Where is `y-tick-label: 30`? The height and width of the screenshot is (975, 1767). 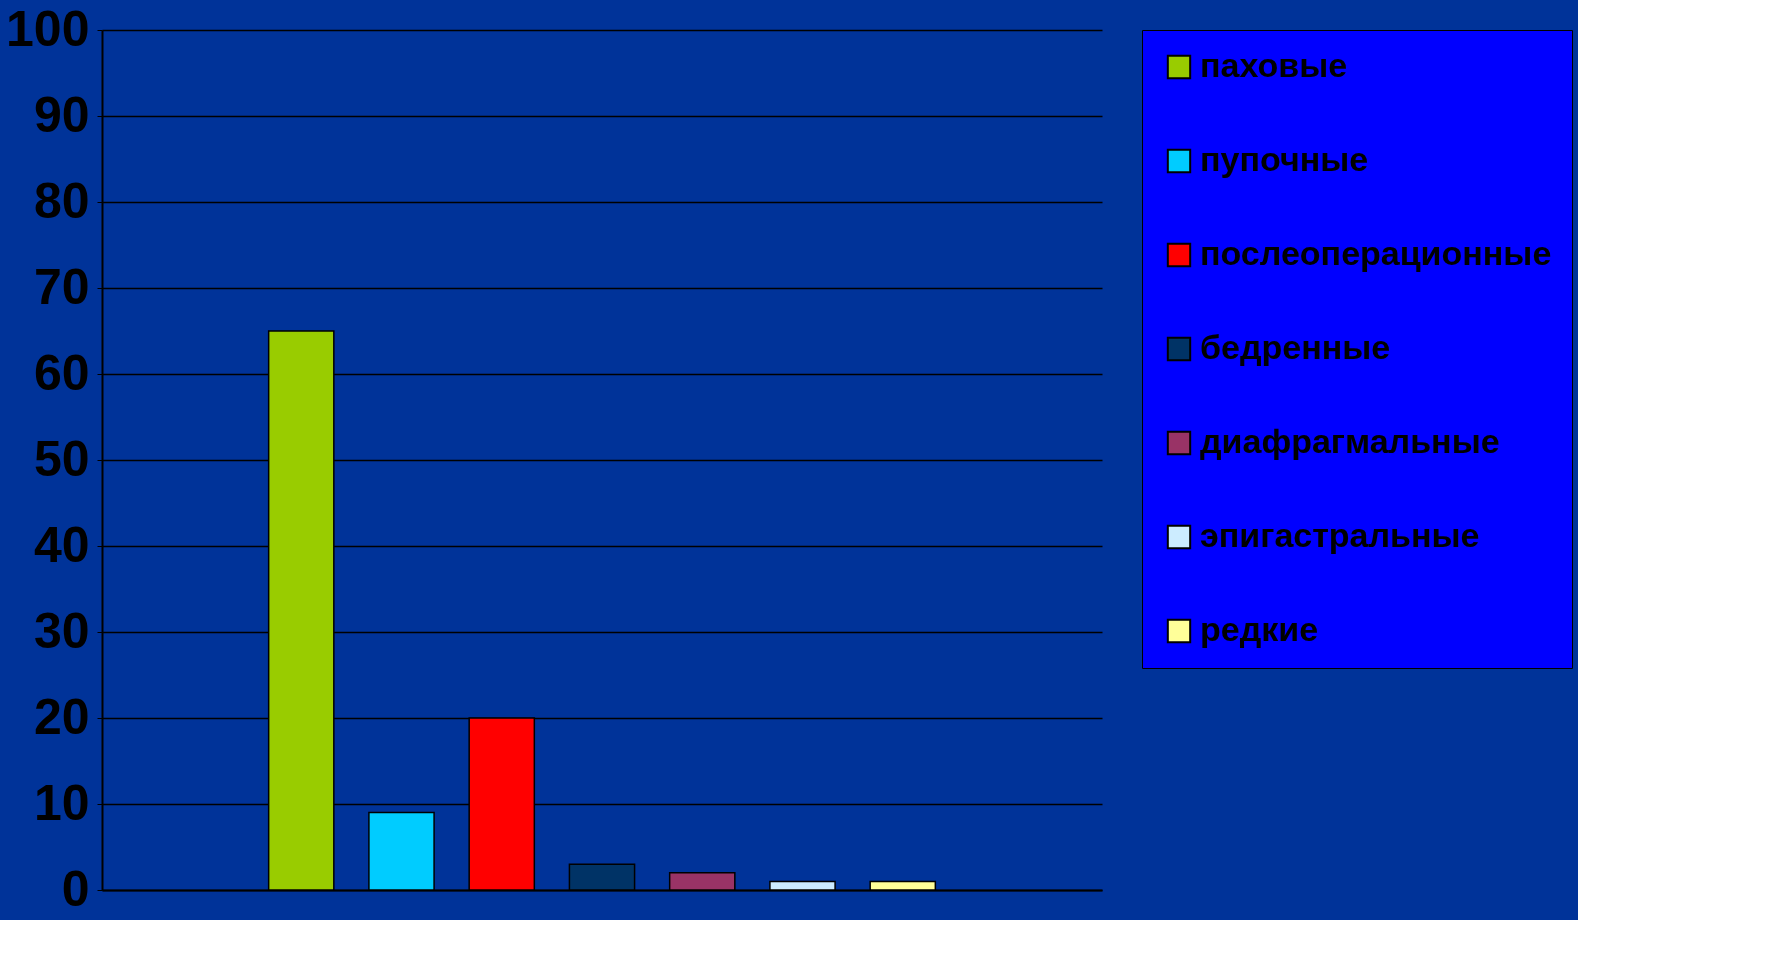 y-tick-label: 30 is located at coordinates (61, 630).